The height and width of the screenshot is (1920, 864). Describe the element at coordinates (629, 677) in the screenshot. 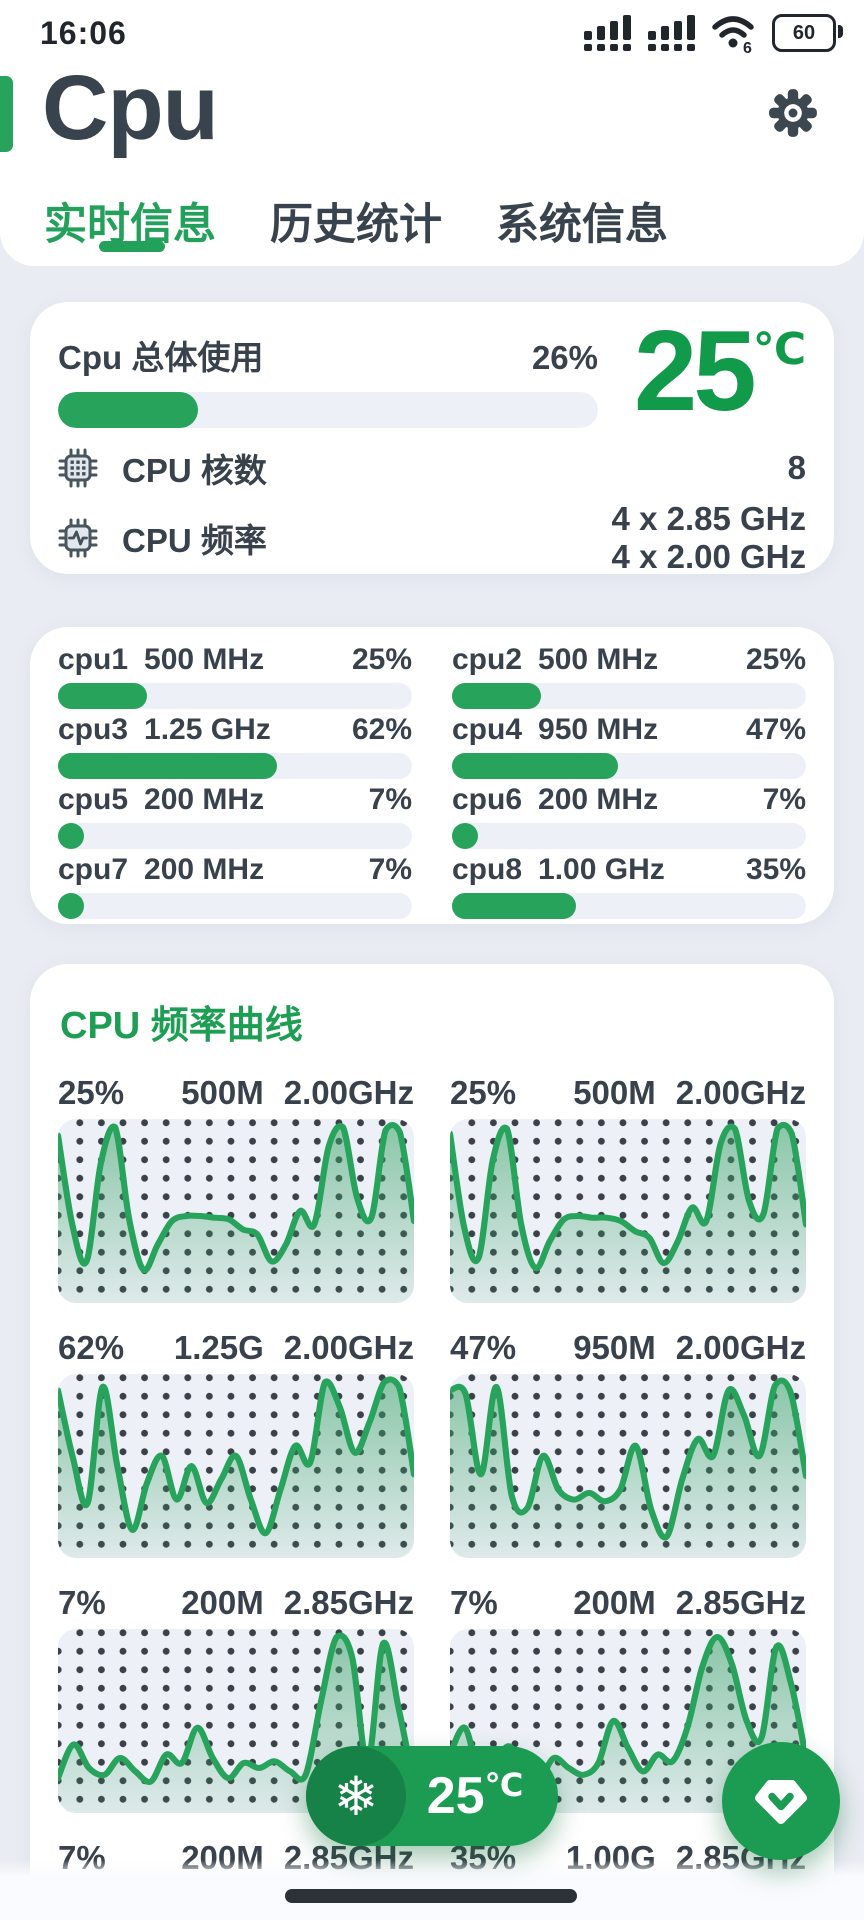

I see `core-item: cpu2 500 MHz 25%` at that location.